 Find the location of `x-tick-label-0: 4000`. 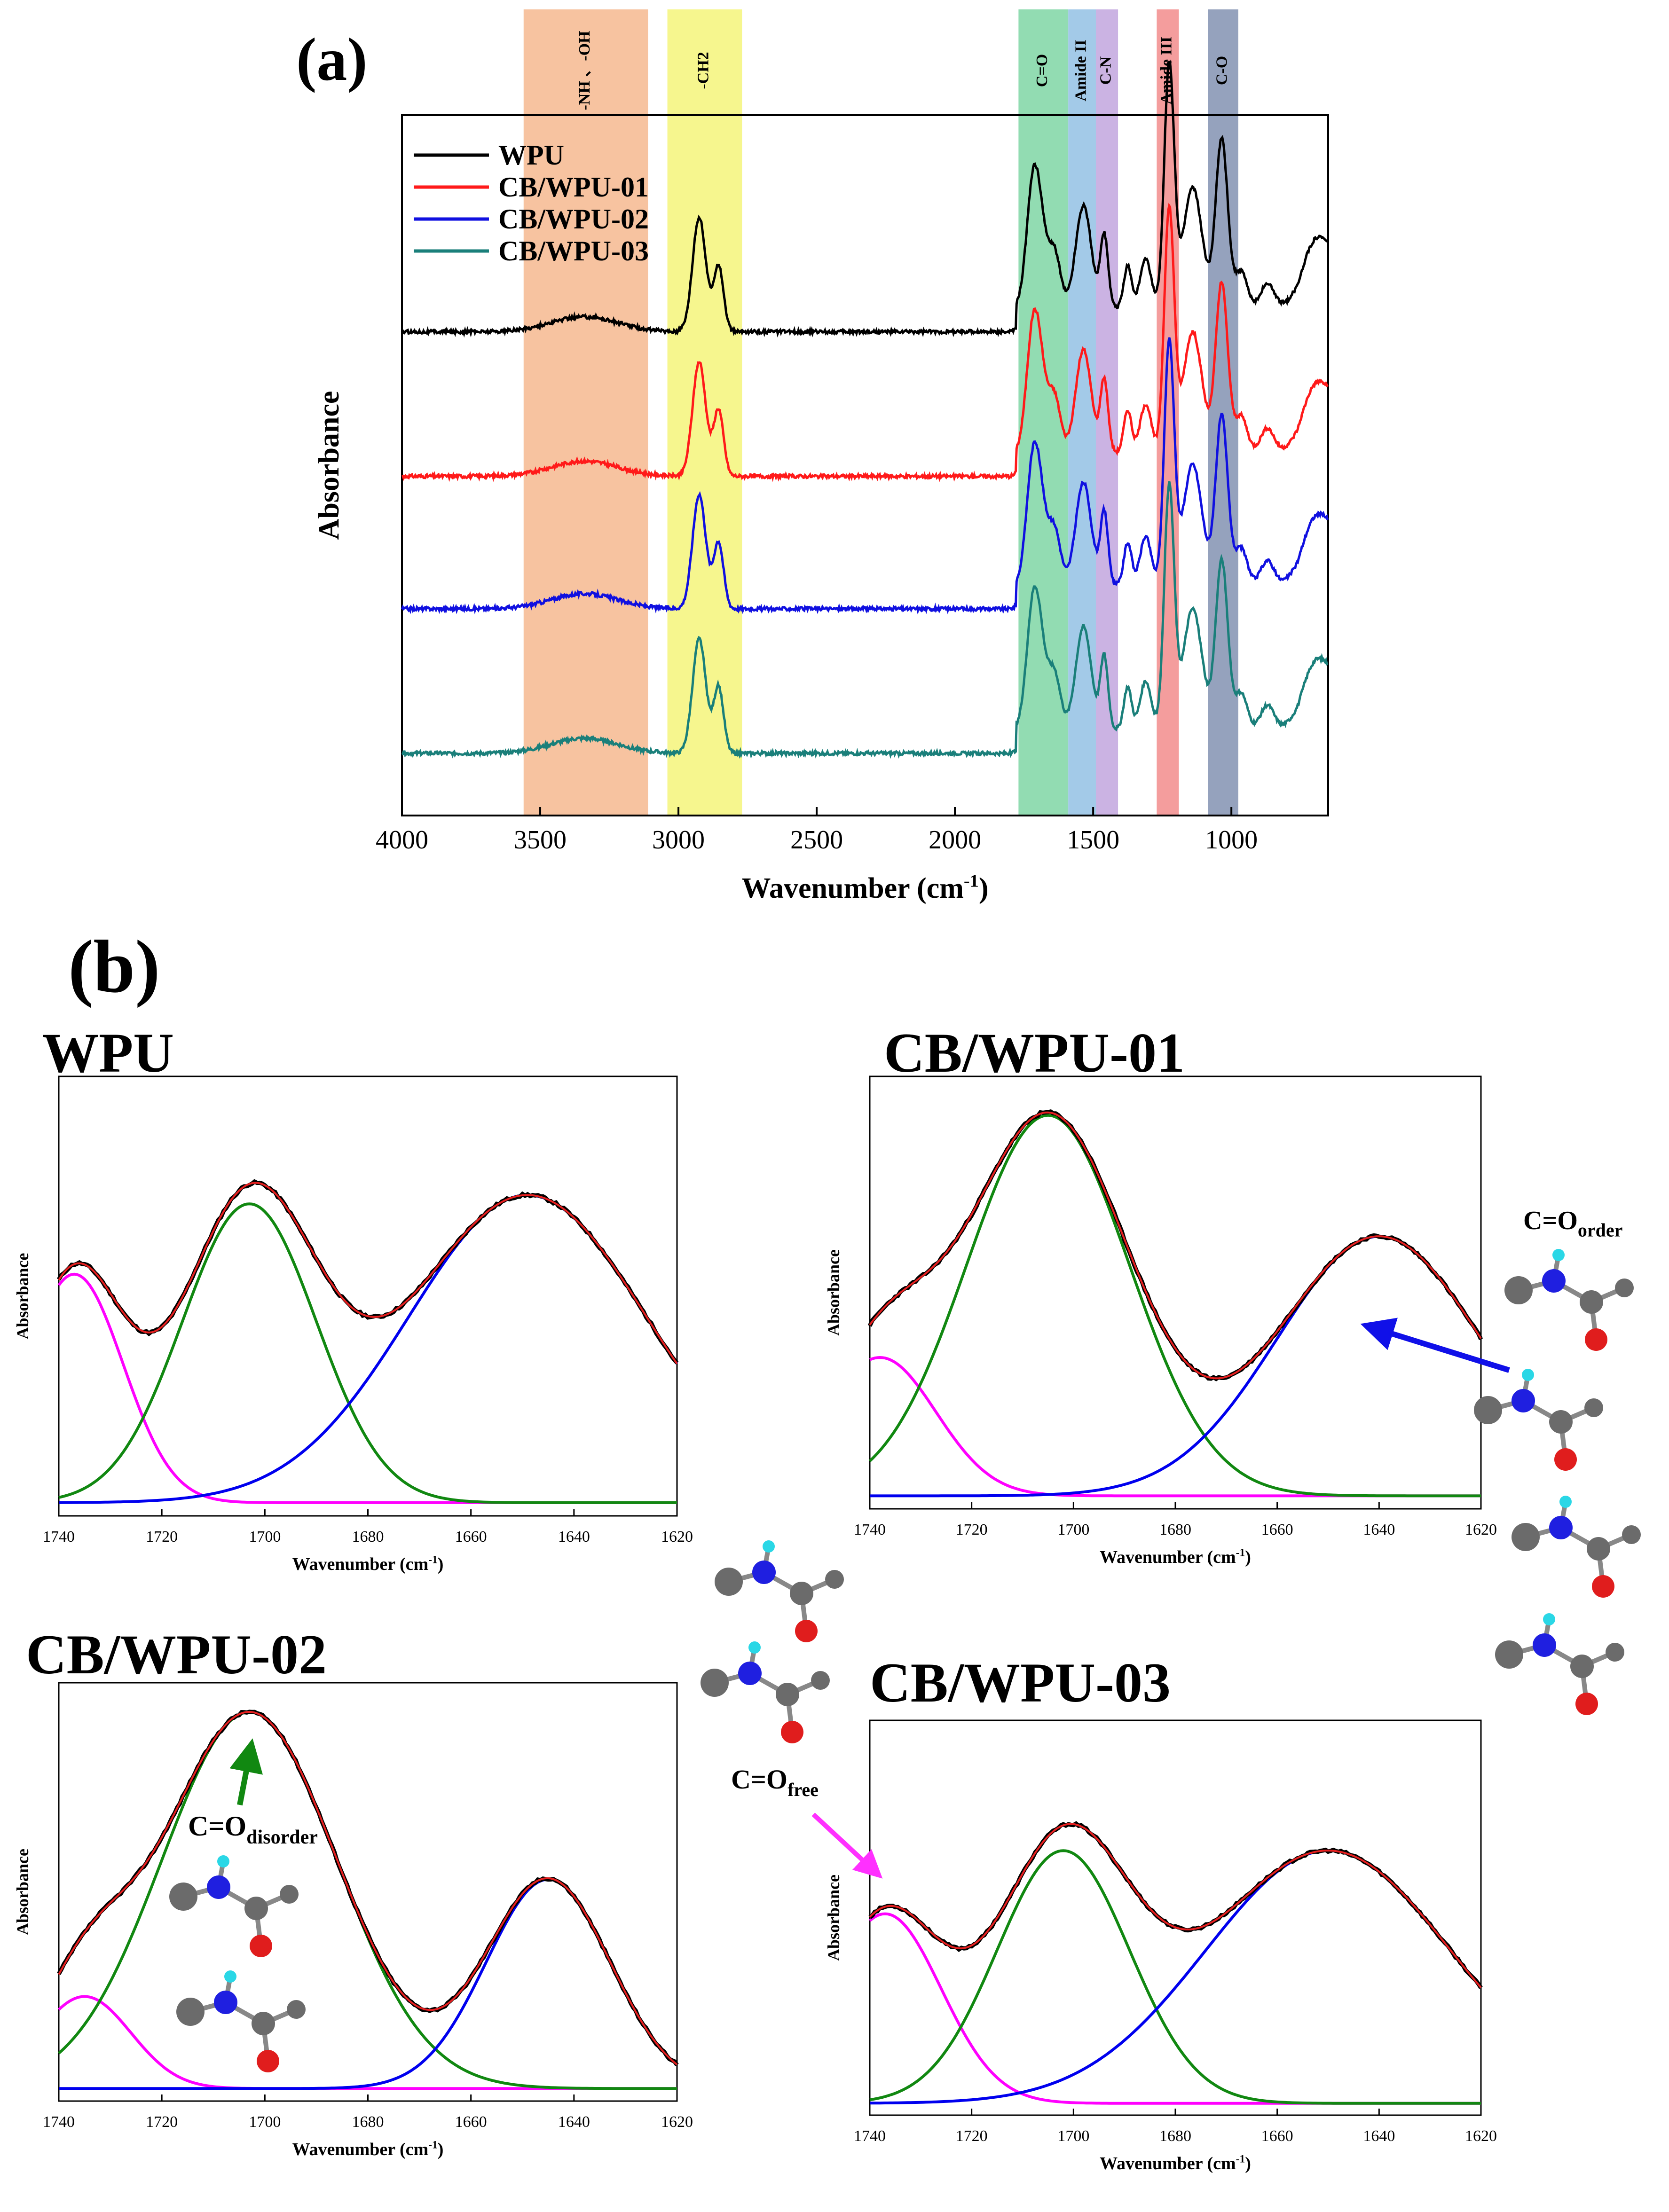

x-tick-label-0: 4000 is located at coordinates (402, 840).